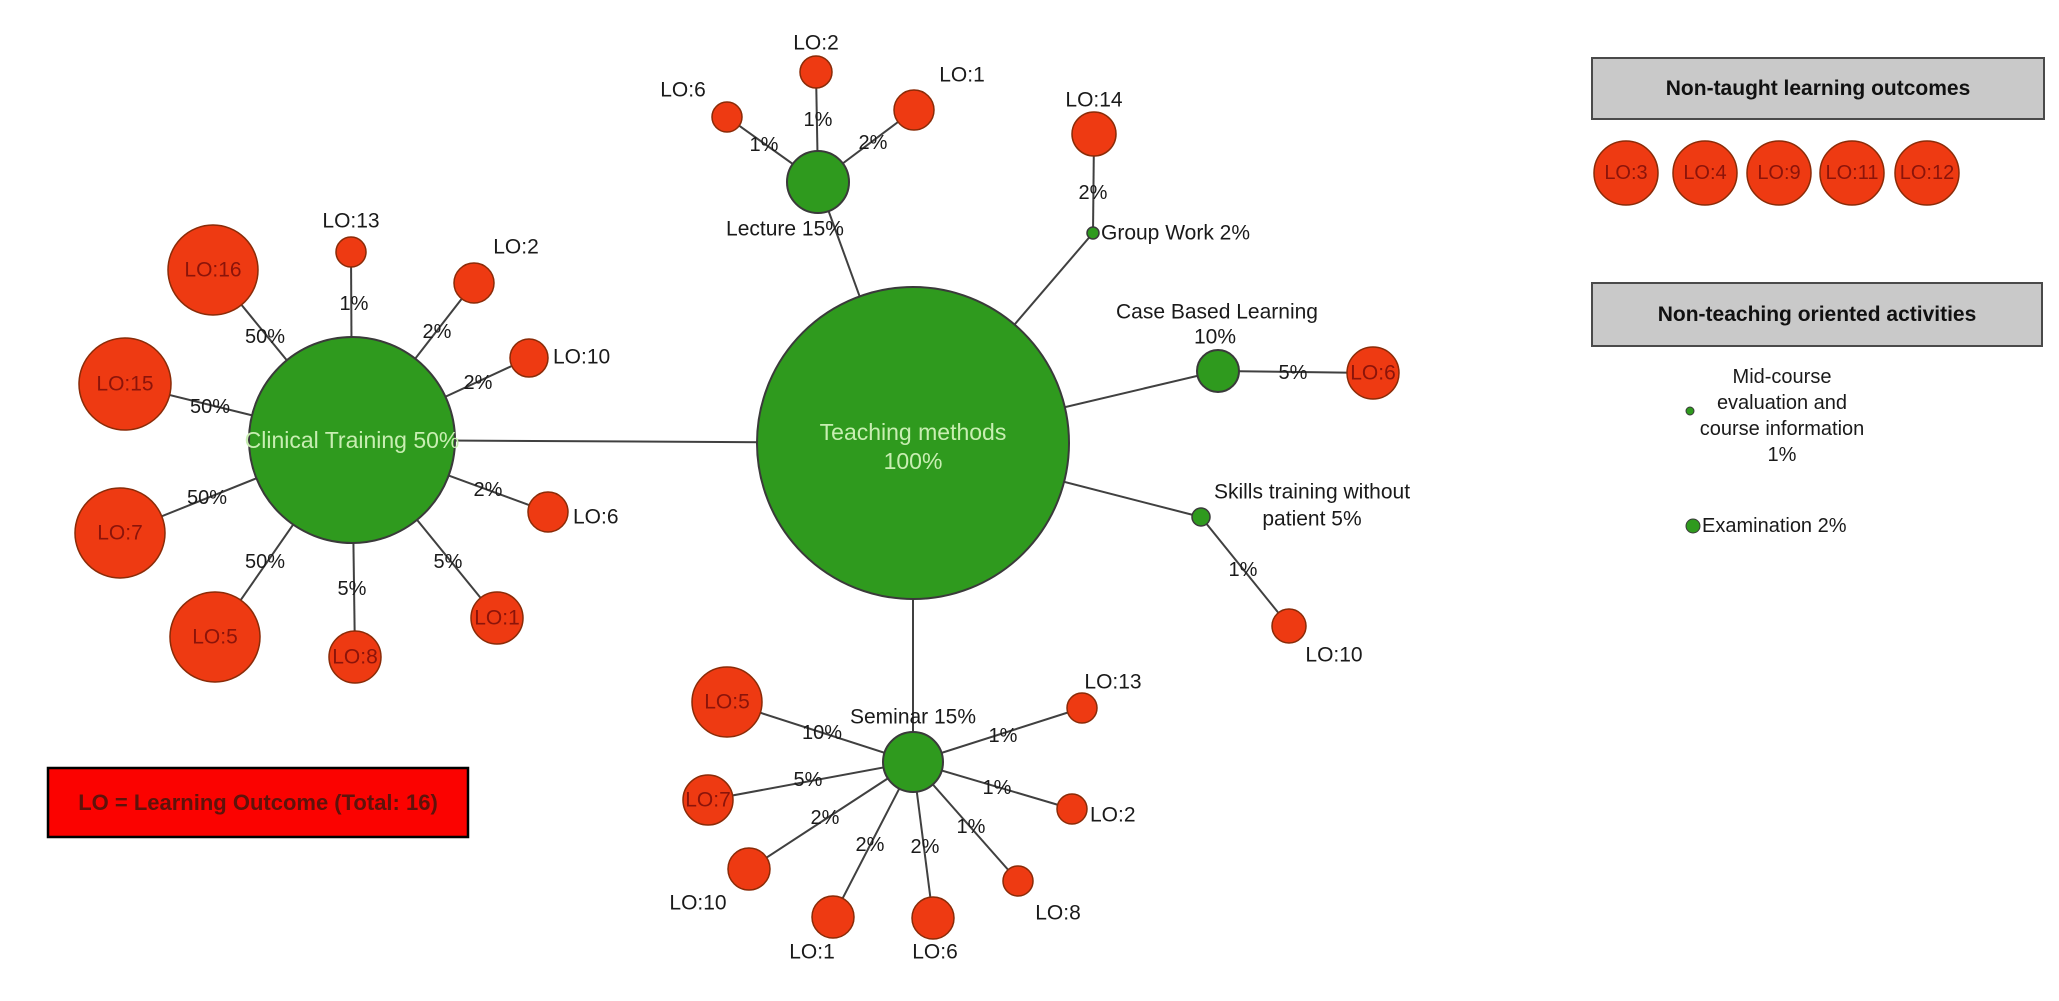 This screenshot has height=1001, width=2059. What do you see at coordinates (1072, 809) in the screenshot?
I see `satellite-seminar-lo2` at bounding box center [1072, 809].